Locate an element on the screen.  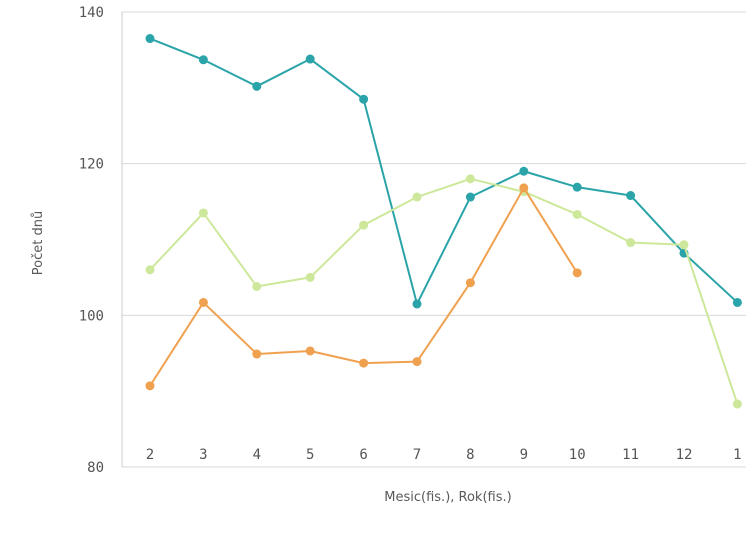
x-tick-label: 2 is located at coordinates (150, 455).